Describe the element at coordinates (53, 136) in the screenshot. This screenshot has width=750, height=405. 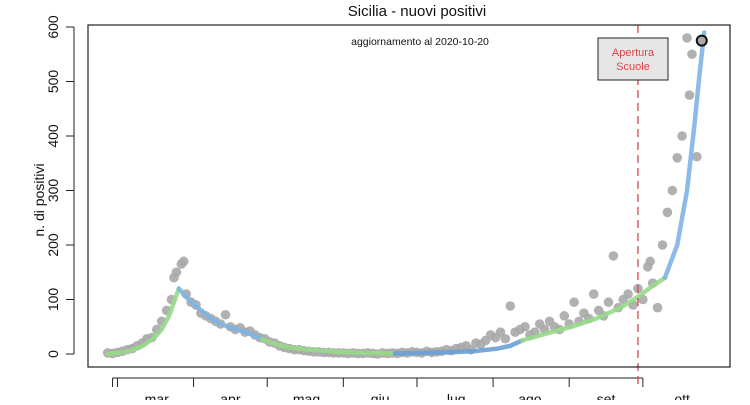
I see `y-tick-label: 400` at that location.